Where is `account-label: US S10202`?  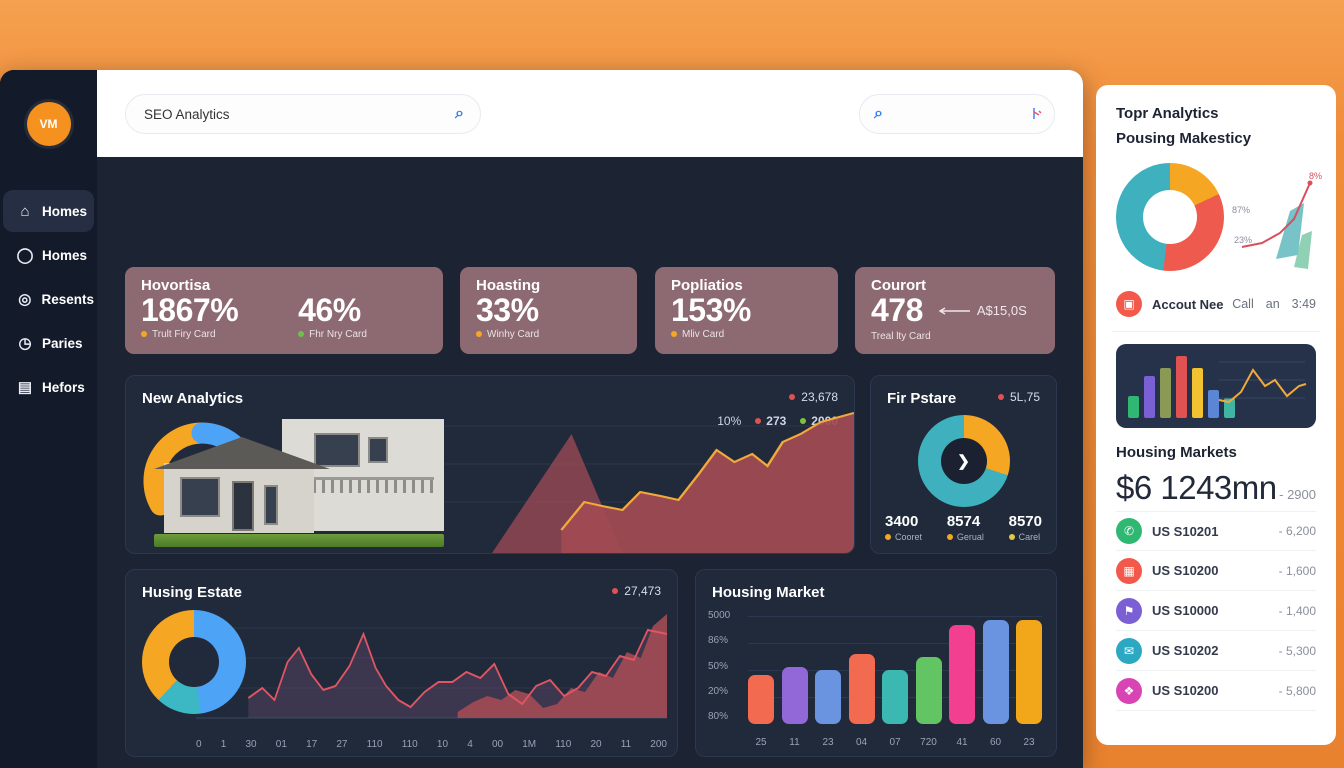 account-label: US S10202 is located at coordinates (1185, 650).